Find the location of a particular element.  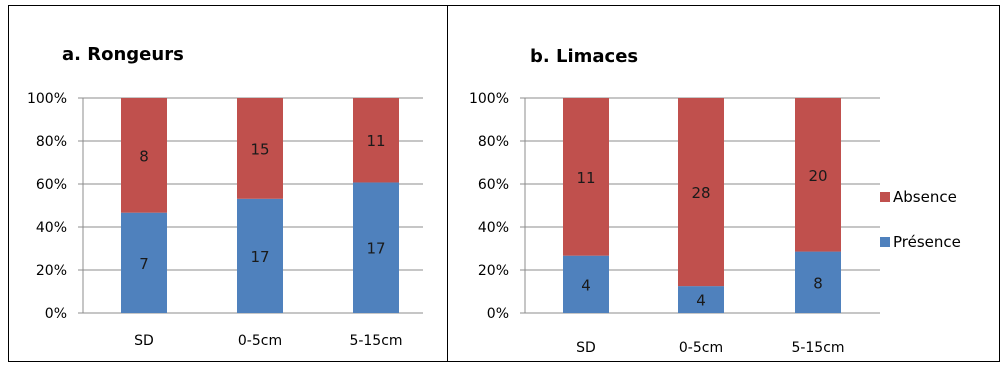

data-label-absence-a-2: 11 is located at coordinates (375, 141).